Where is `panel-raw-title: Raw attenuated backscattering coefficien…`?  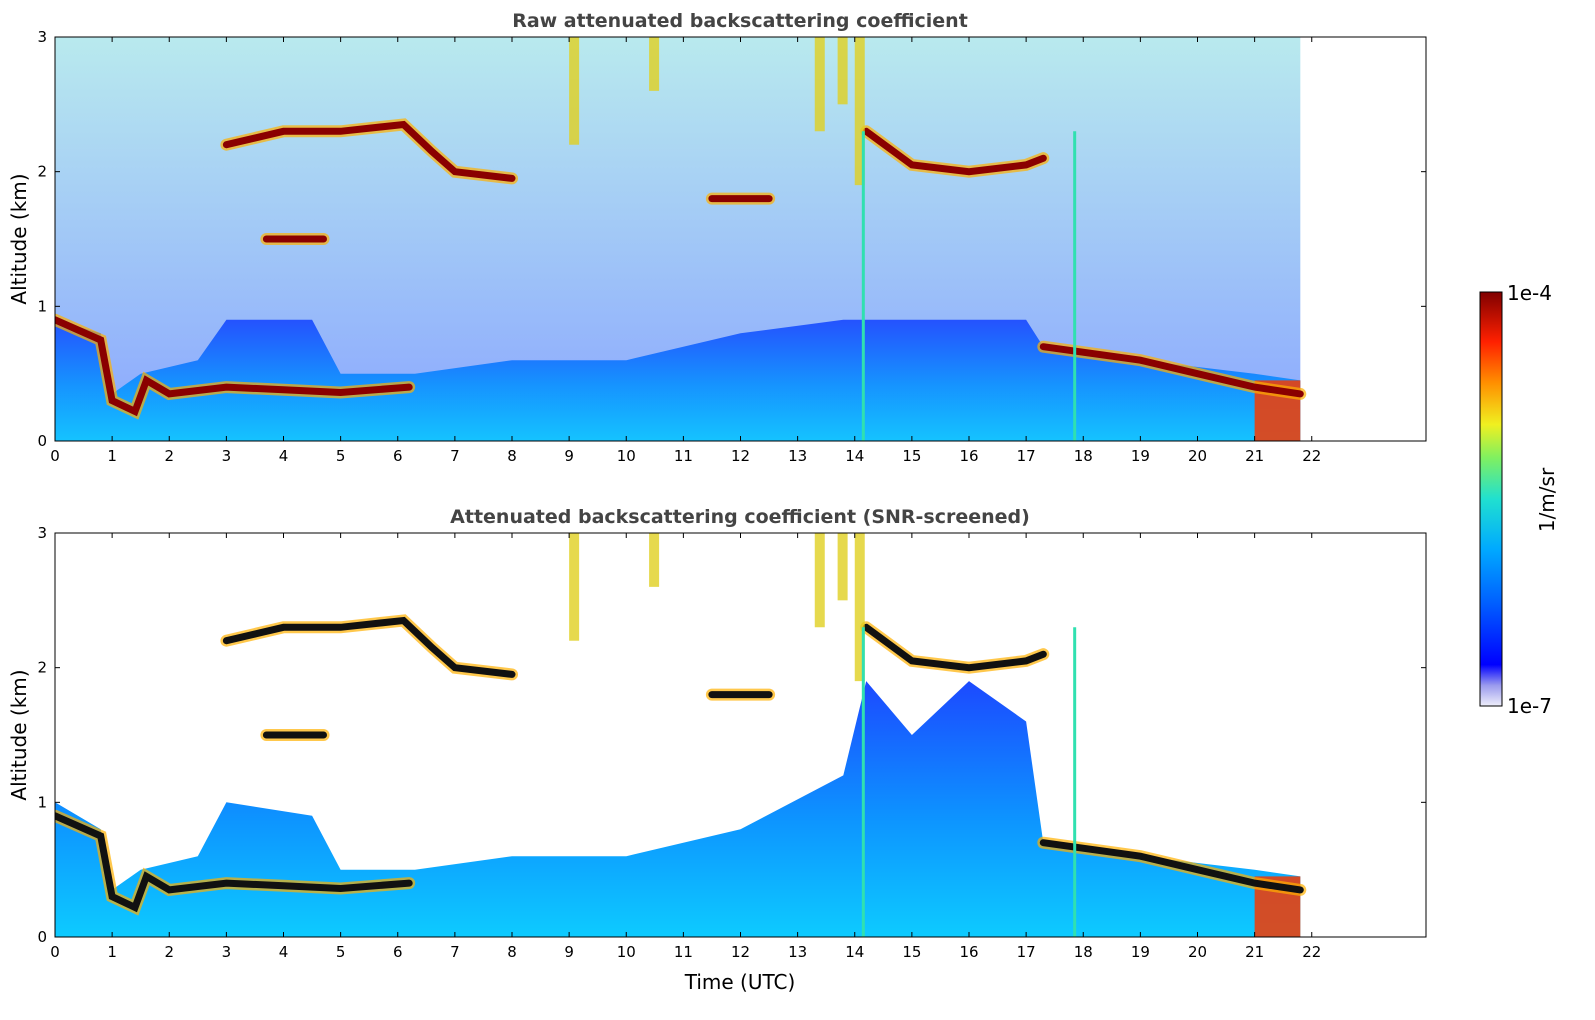
panel-raw-title: Raw attenuated backscattering coefficien… is located at coordinates (740, 21).